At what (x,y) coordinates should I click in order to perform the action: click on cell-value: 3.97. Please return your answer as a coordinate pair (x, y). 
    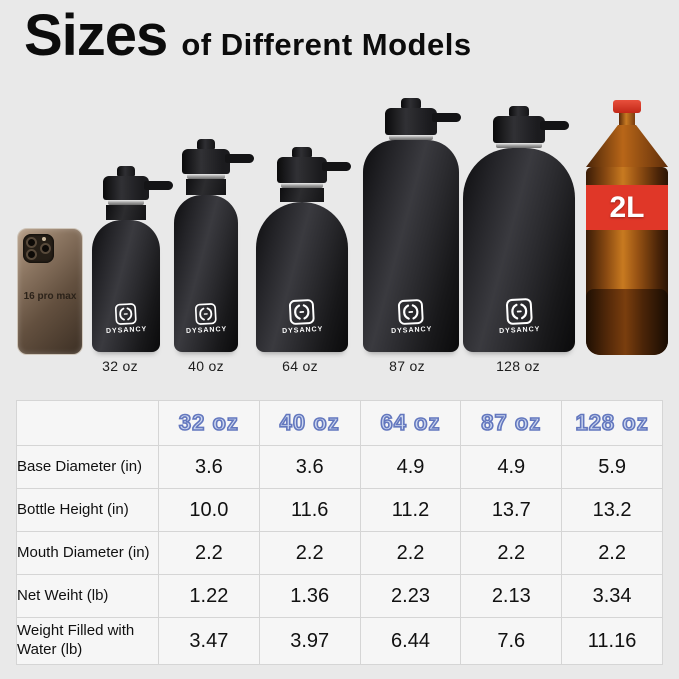
    Looking at the image, I should click on (309, 641).